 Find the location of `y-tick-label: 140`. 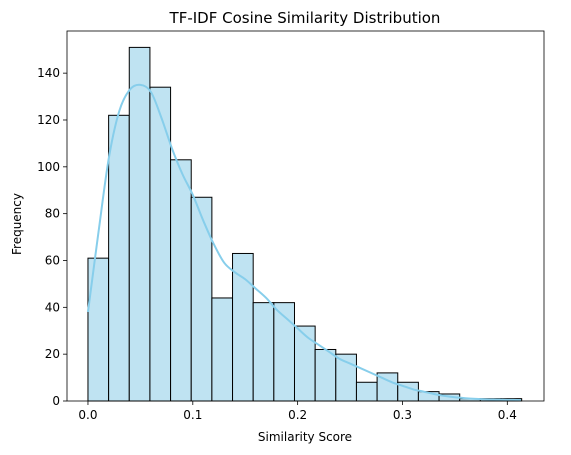

y-tick-label: 140 is located at coordinates (48, 73).